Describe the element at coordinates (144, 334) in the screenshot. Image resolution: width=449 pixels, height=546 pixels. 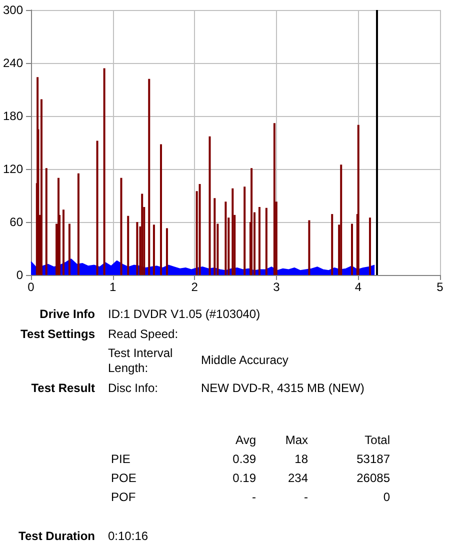
I see `text: Read Speed:` at that location.